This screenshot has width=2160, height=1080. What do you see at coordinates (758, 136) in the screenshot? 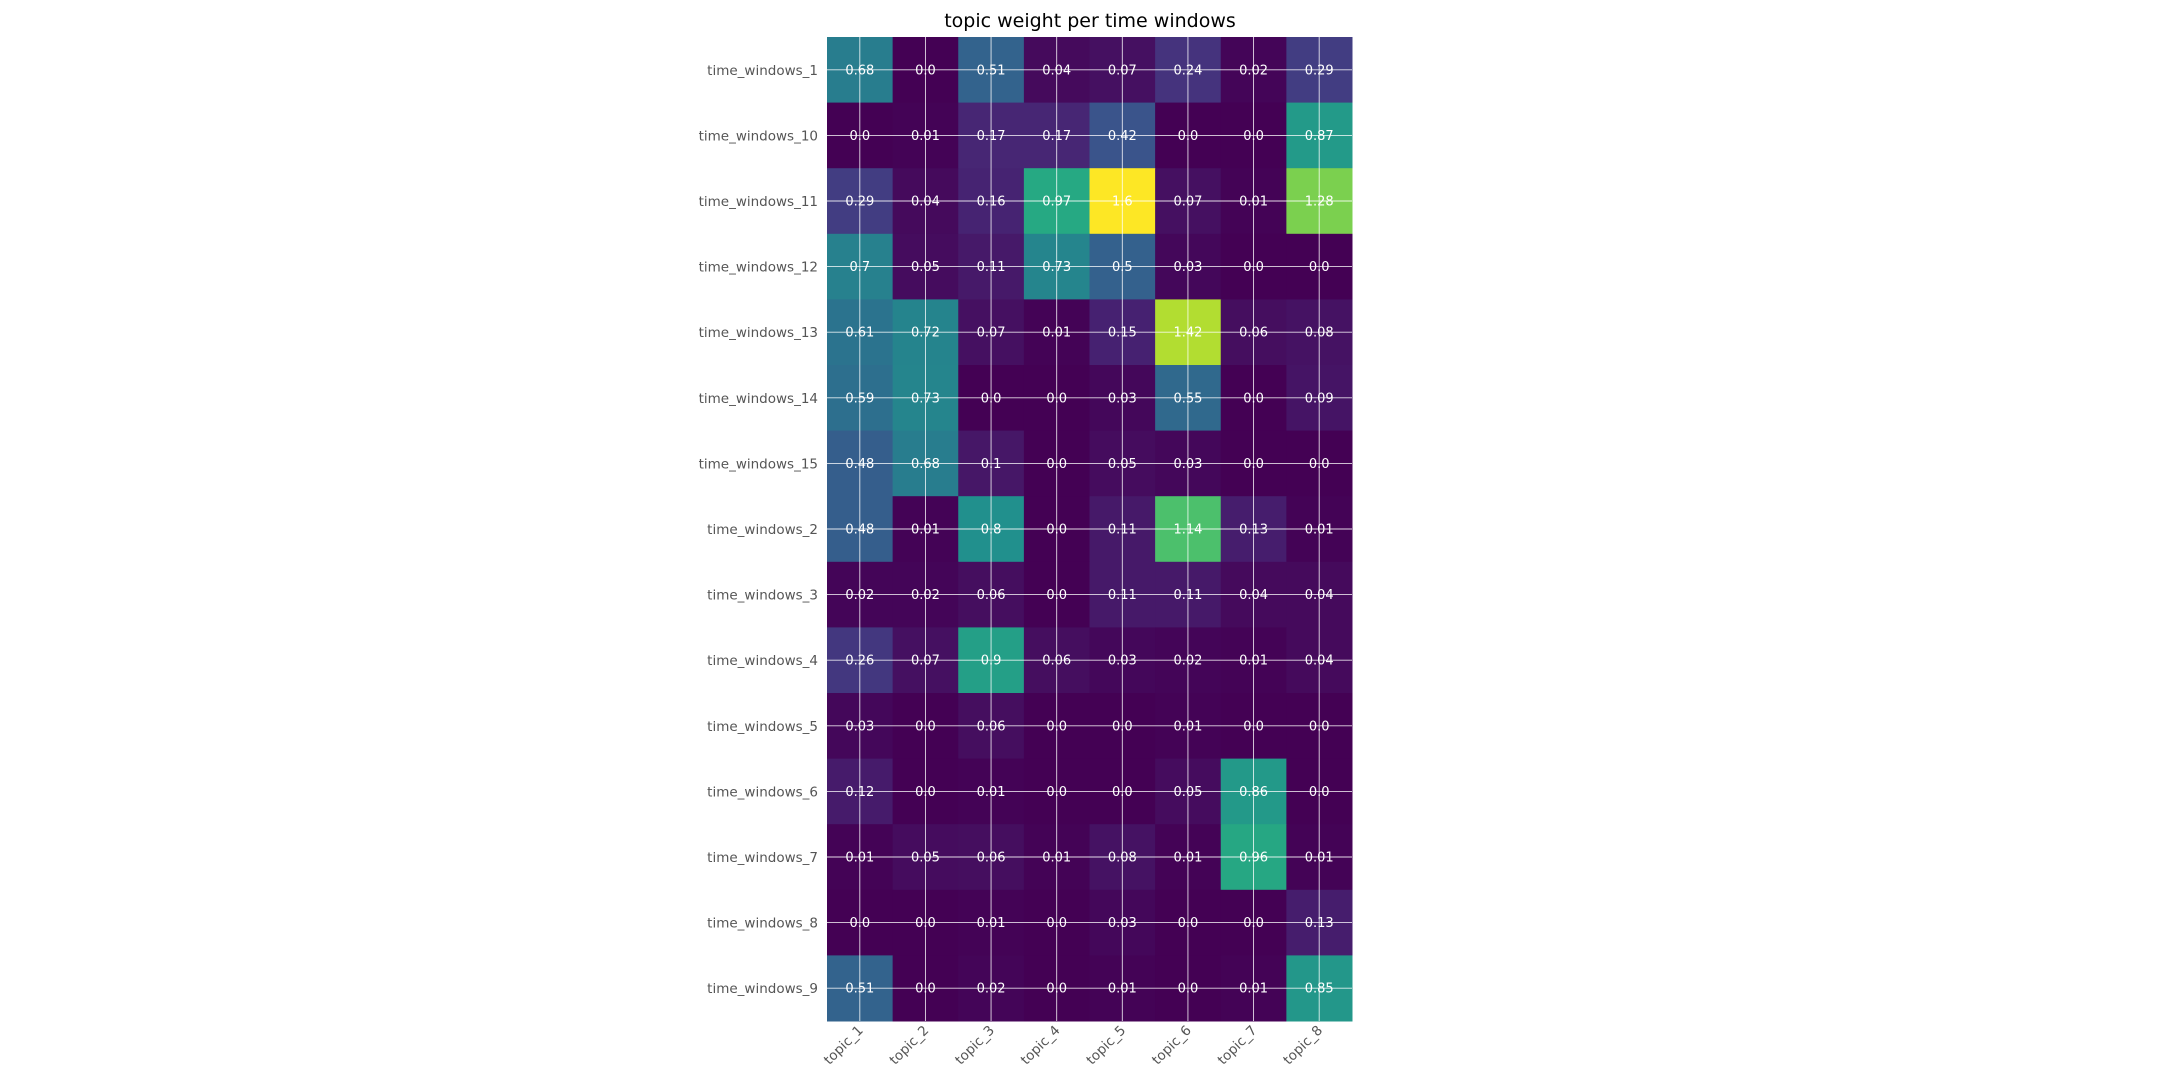
I see `y-tick-label: time_windows_10` at bounding box center [758, 136].